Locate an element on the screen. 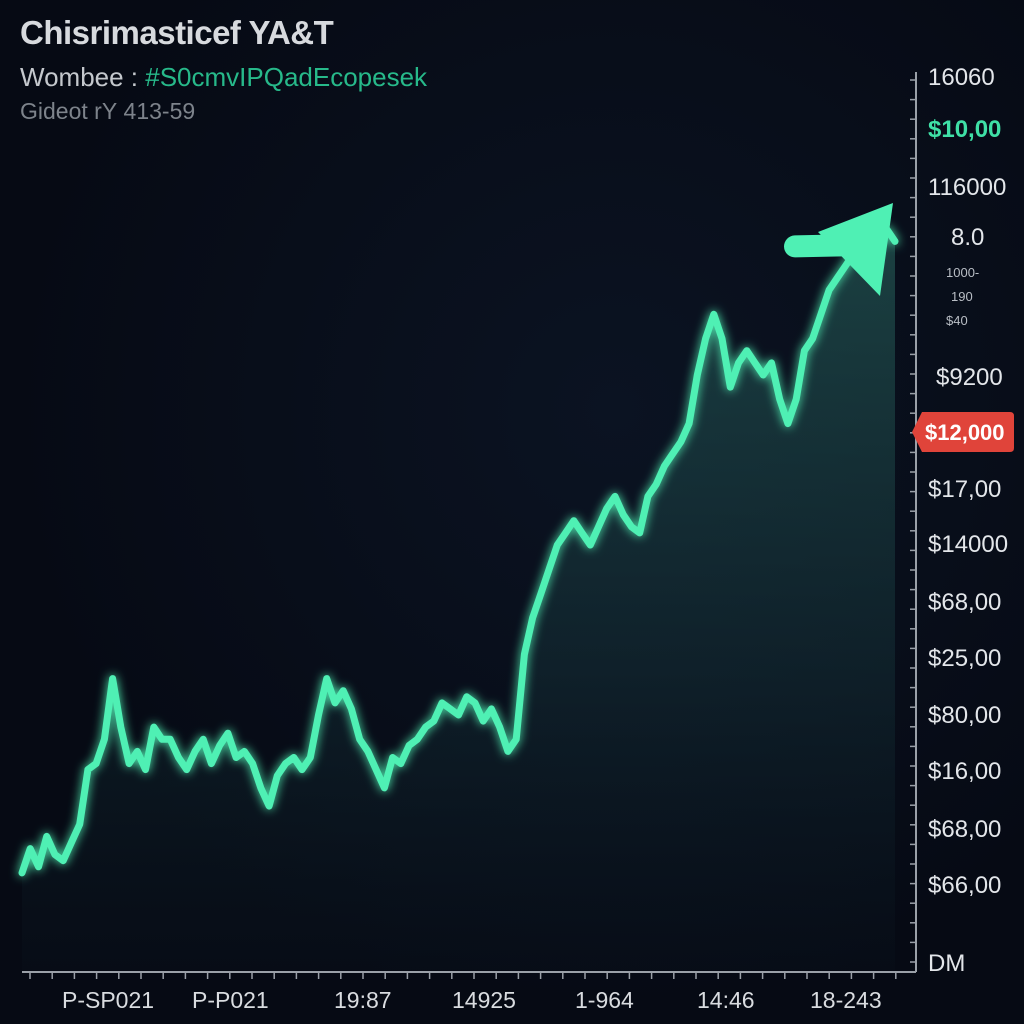 The width and height of the screenshot is (1024, 1024). x-tick-label: P-SP021 is located at coordinates (108, 1000).